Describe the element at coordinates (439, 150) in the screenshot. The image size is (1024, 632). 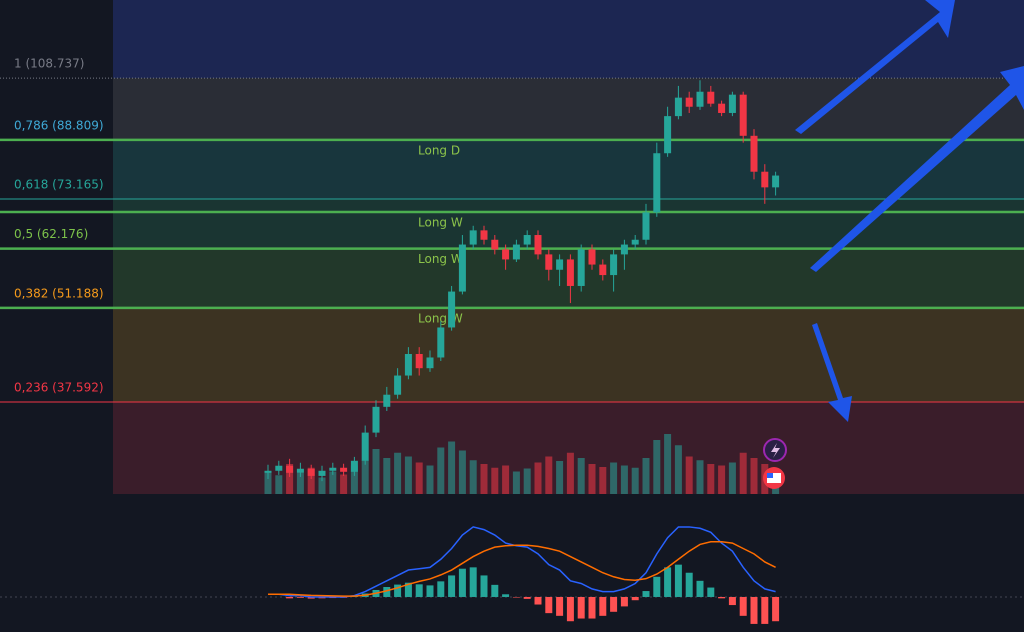
I see `position-label: Long D` at that location.